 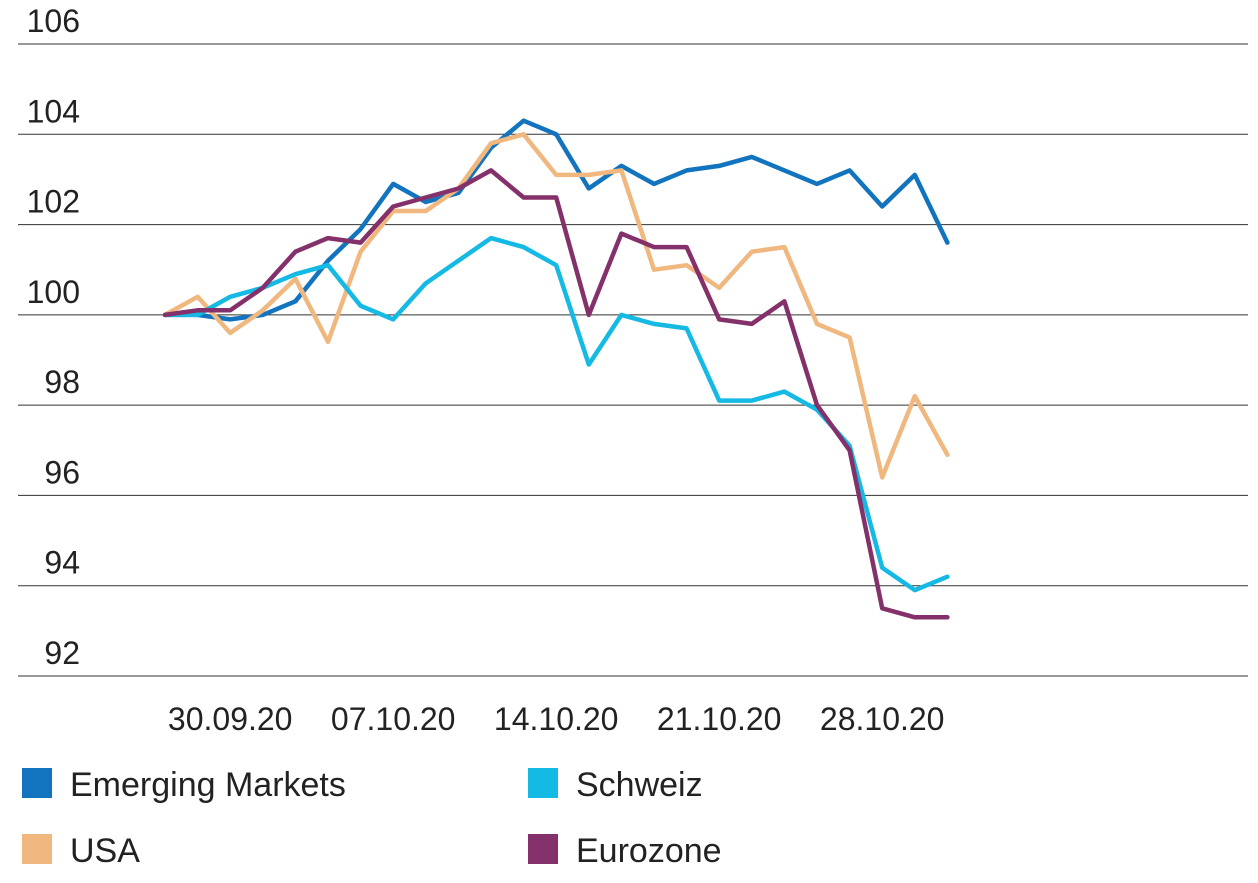 What do you see at coordinates (37, 849) in the screenshot?
I see `legend-swatch-usa` at bounding box center [37, 849].